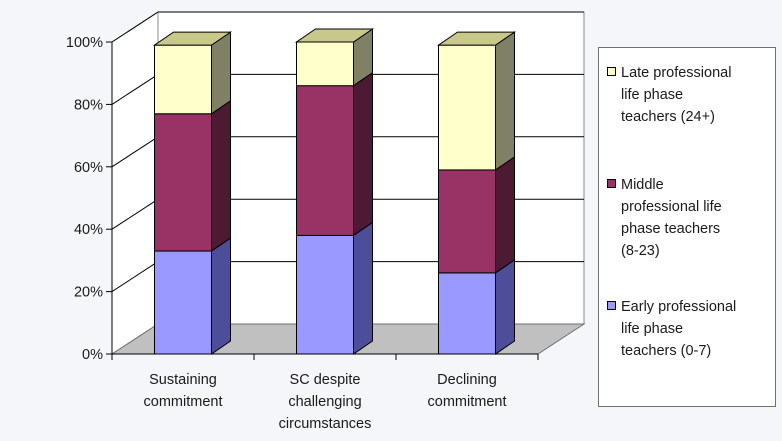 This screenshot has height=441, width=782. I want to click on legend-label-line: phase teachers, so click(671, 229).